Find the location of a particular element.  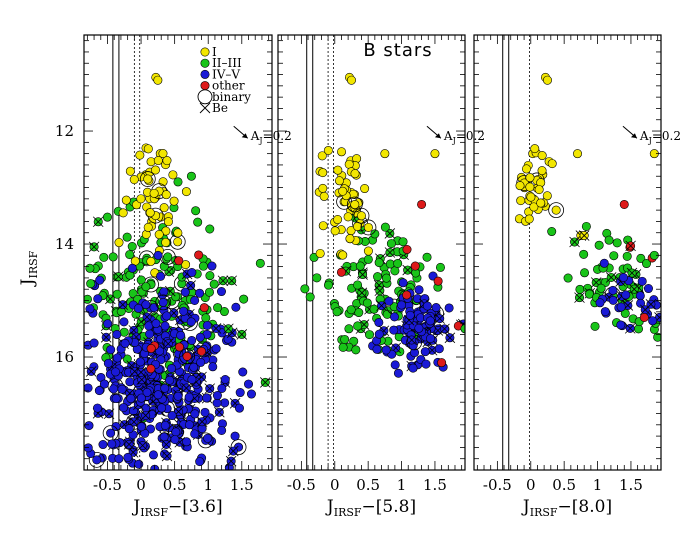

legend-symbol-iv-v is located at coordinates (205, 74).